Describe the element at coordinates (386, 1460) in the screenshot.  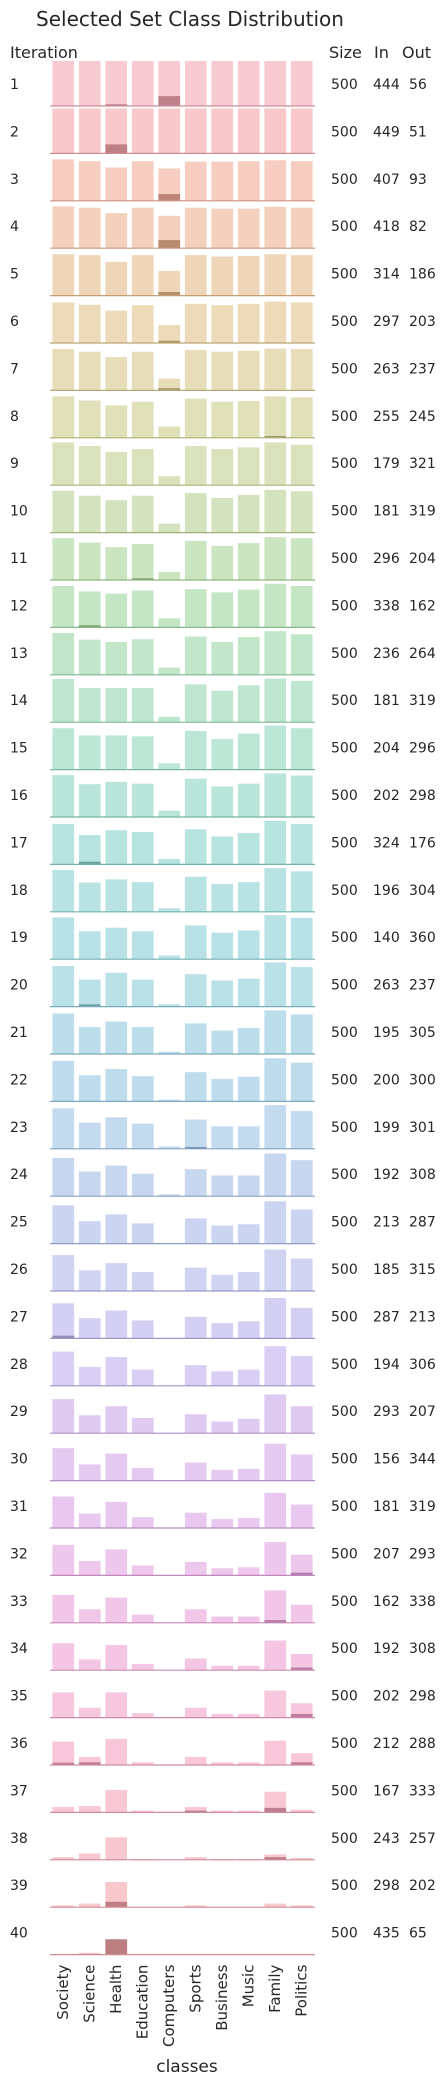
I see `in-value: 156` at that location.